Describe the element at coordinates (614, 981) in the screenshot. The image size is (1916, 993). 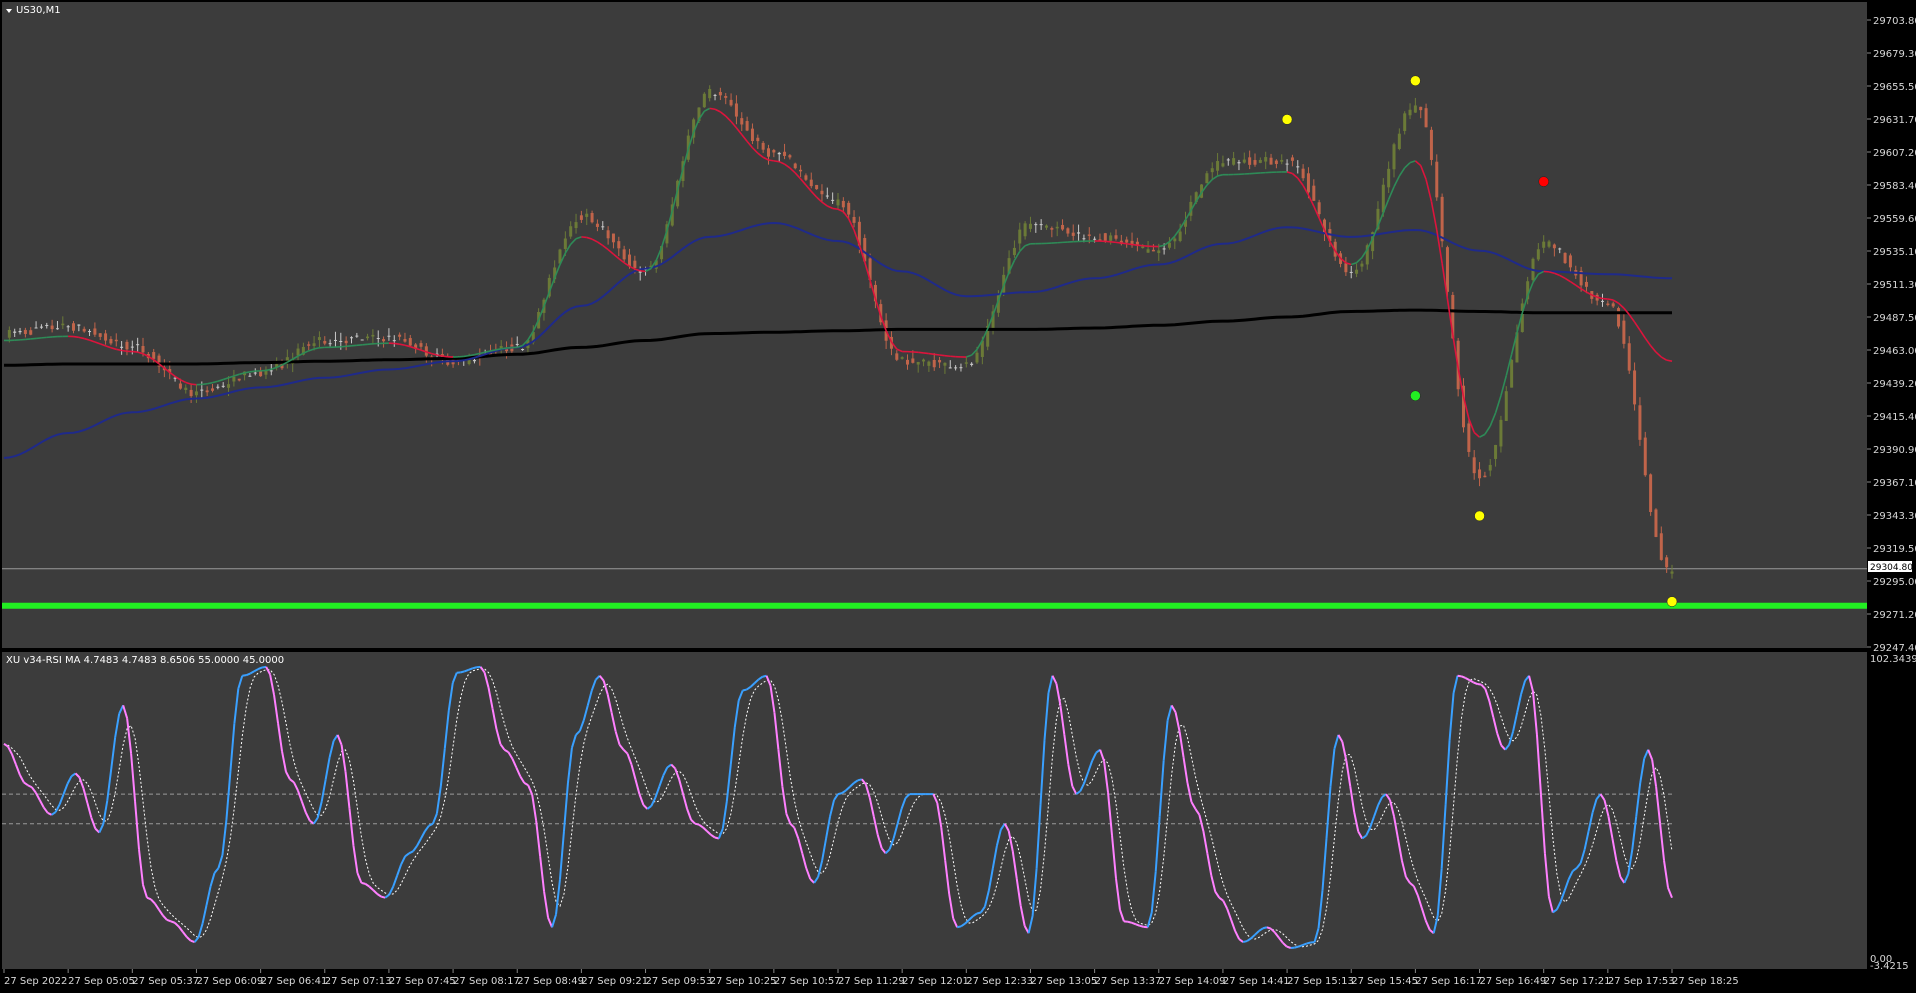
I see `time-tick-label: 27 Sep 09:21` at that location.